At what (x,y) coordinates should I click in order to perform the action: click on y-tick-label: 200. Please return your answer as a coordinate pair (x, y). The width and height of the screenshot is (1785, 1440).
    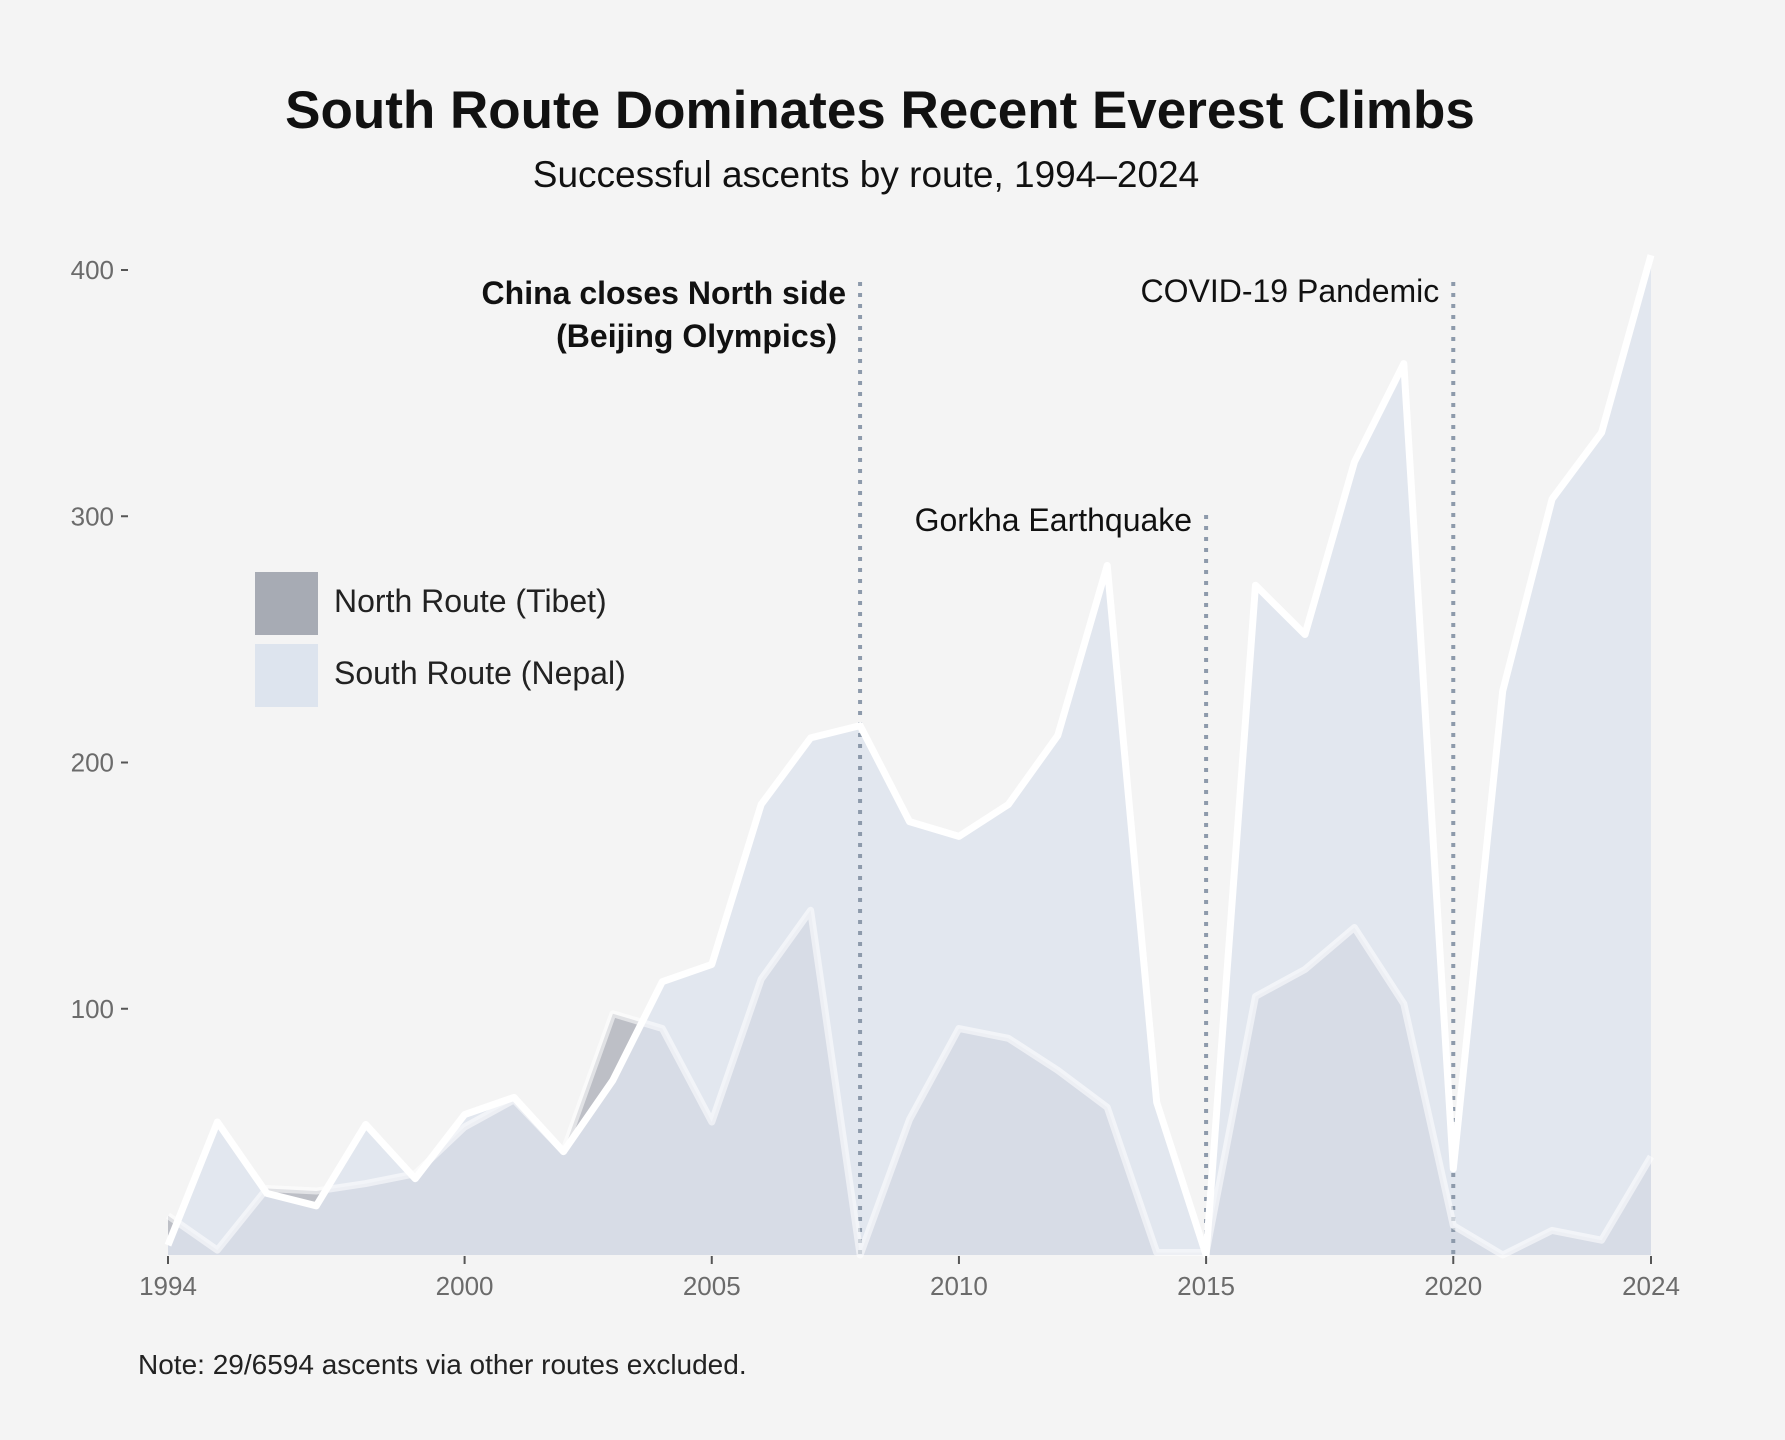
    Looking at the image, I should click on (92, 763).